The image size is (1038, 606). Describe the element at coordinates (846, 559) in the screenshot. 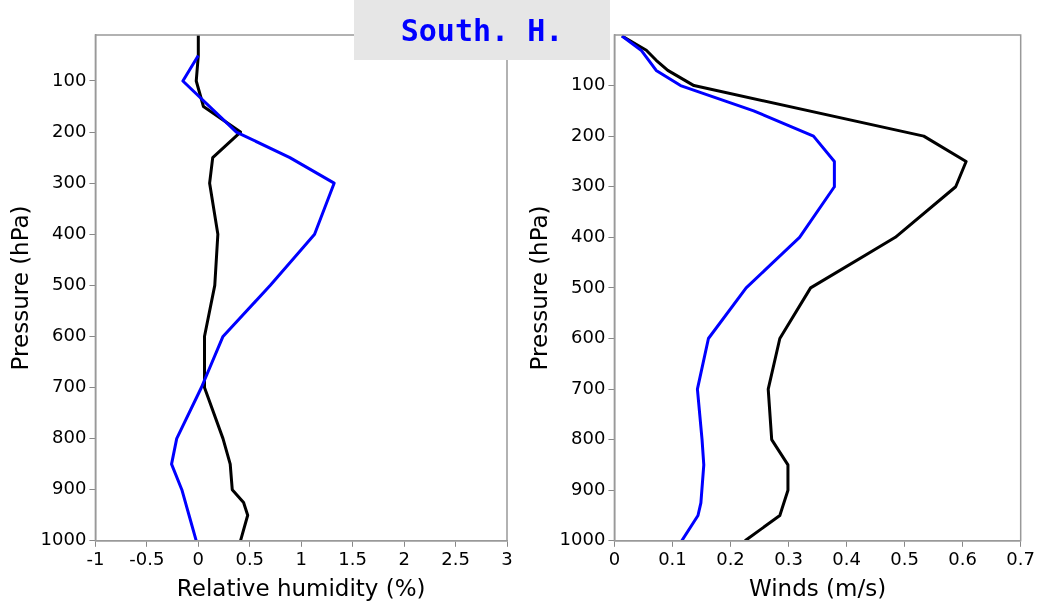

I see `x-tick-label: 0.4` at that location.